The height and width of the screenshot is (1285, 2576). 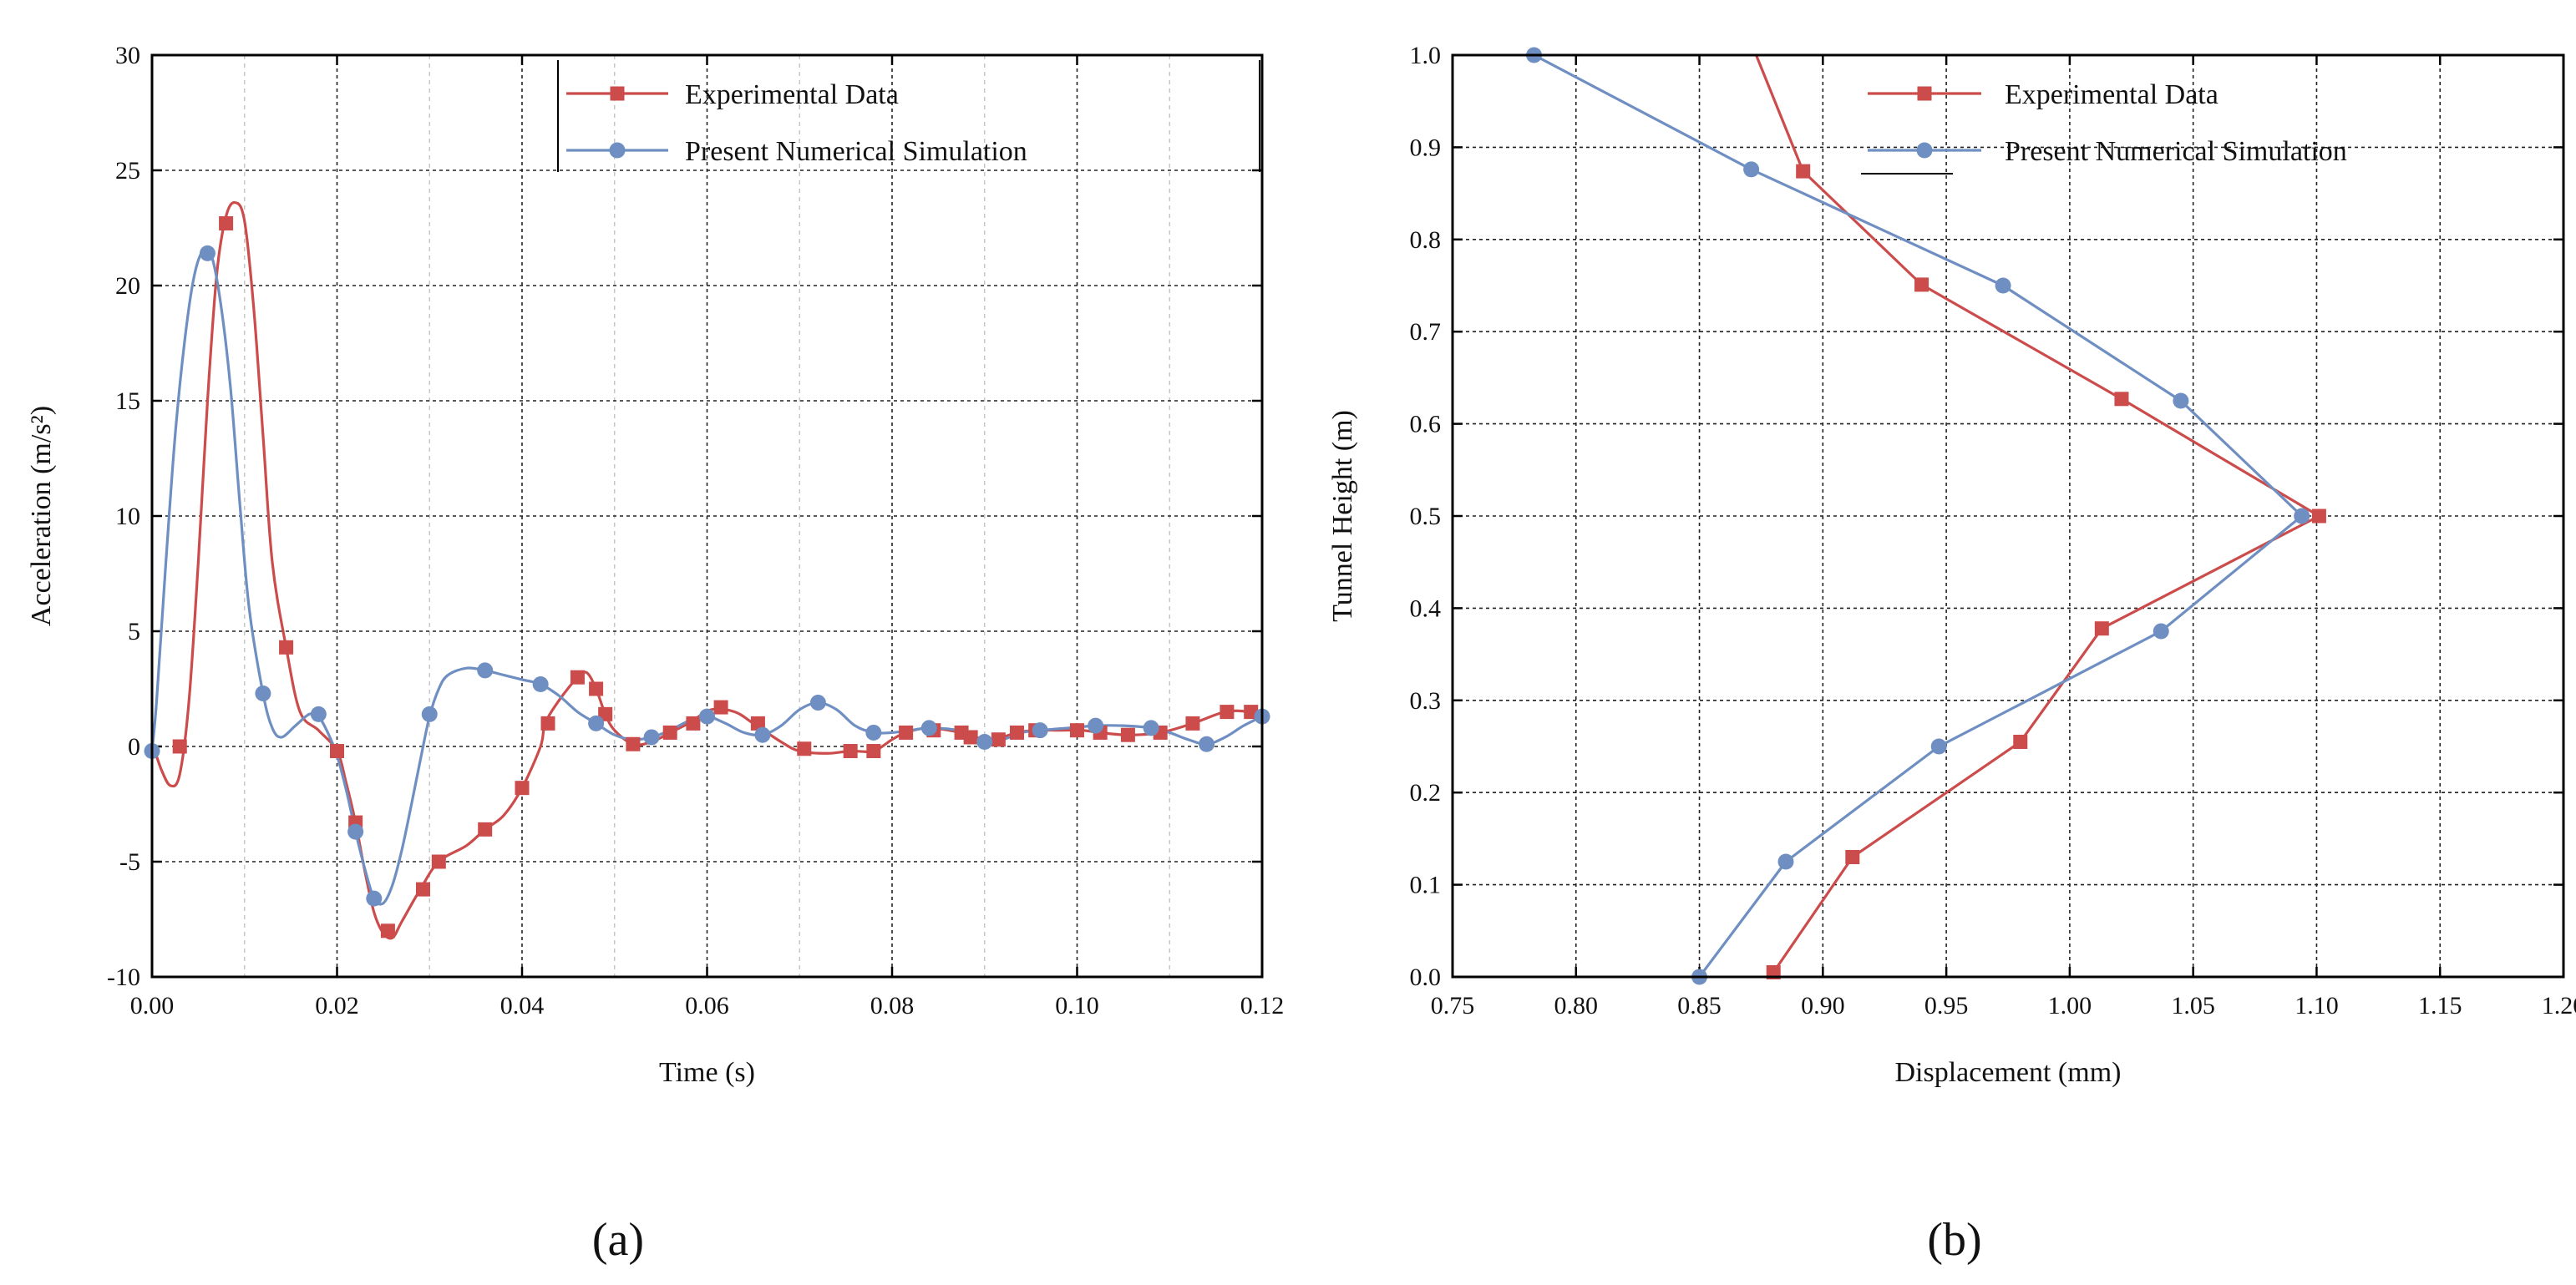 I want to click on y-tick-label: 0.7, so click(x=1426, y=332).